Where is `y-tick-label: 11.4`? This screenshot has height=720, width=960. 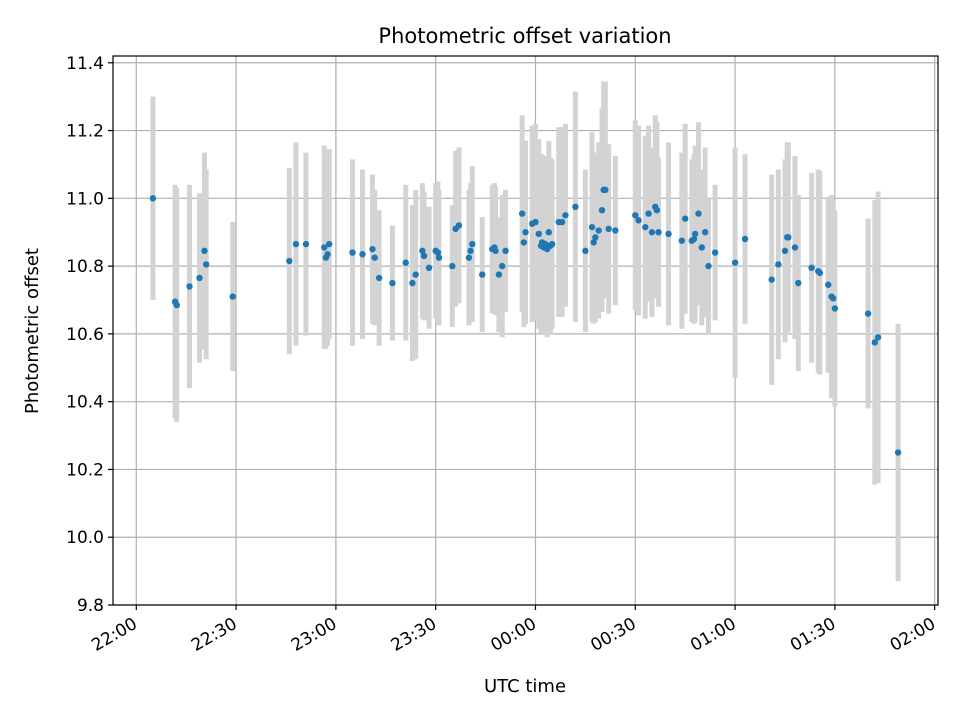 y-tick-label: 11.4 is located at coordinates (85, 64).